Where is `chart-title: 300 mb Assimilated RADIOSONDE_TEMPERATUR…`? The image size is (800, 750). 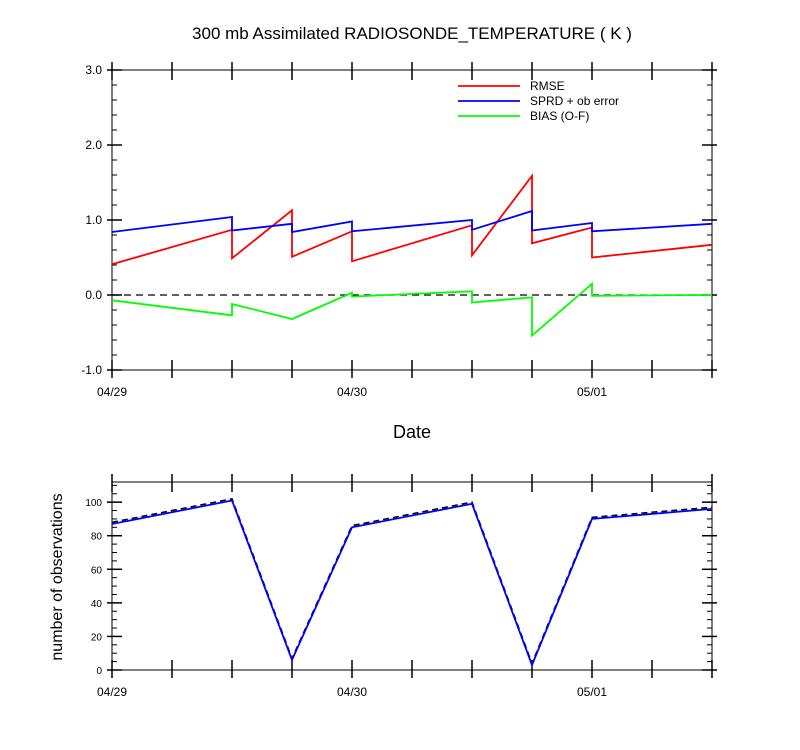
chart-title: 300 mb Assimilated RADIOSONDE_TEMPERATUR… is located at coordinates (412, 33).